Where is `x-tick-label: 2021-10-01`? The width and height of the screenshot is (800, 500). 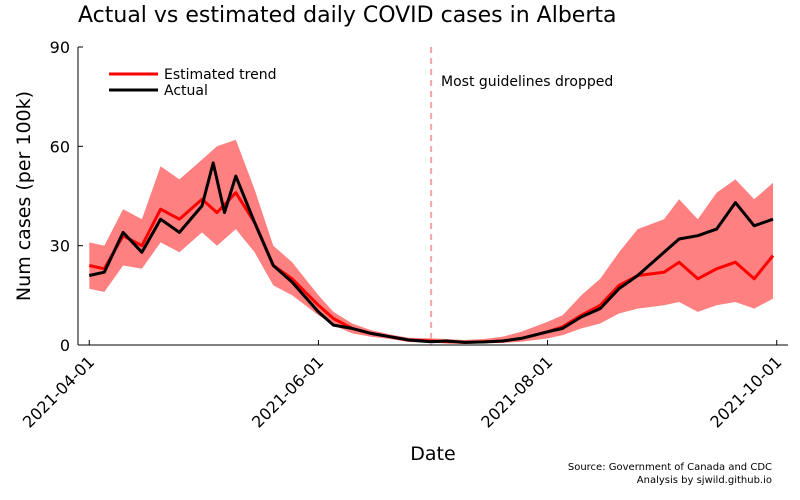 x-tick-label: 2021-10-01 is located at coordinates (745, 391).